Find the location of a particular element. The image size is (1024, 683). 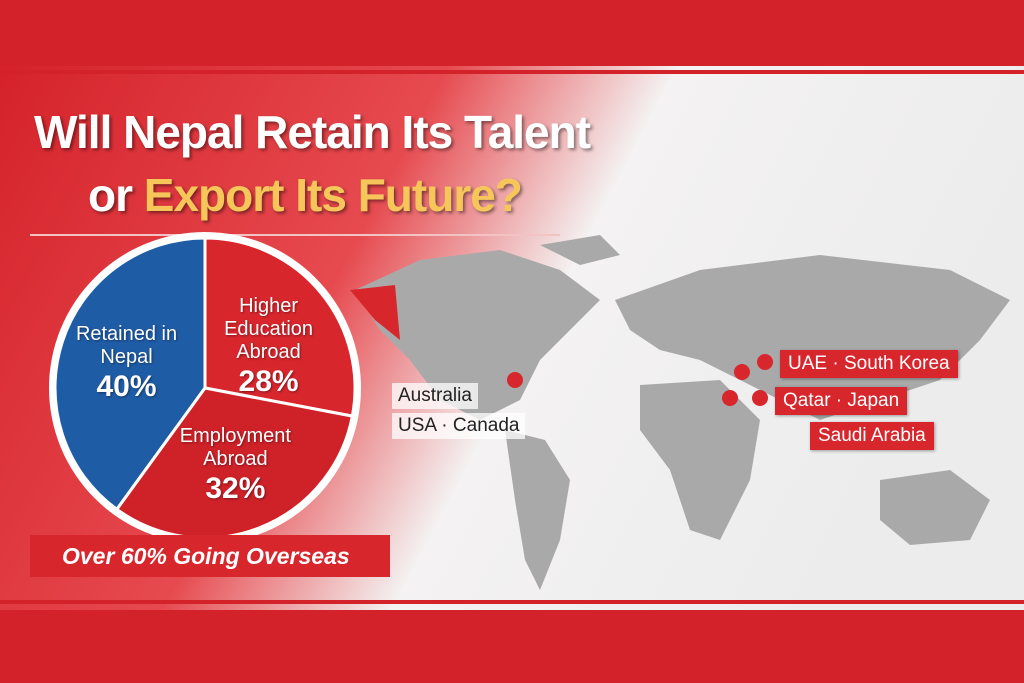

bottom-band is located at coordinates (512, 646).